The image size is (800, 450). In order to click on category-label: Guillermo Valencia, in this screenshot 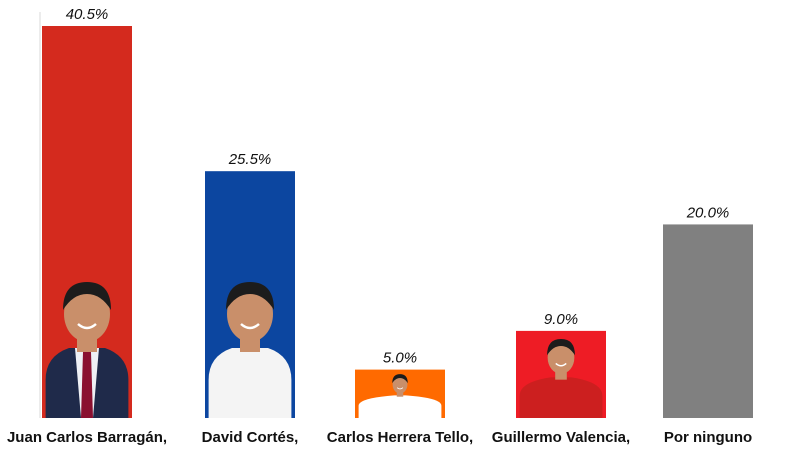, I will do `click(561, 437)`.